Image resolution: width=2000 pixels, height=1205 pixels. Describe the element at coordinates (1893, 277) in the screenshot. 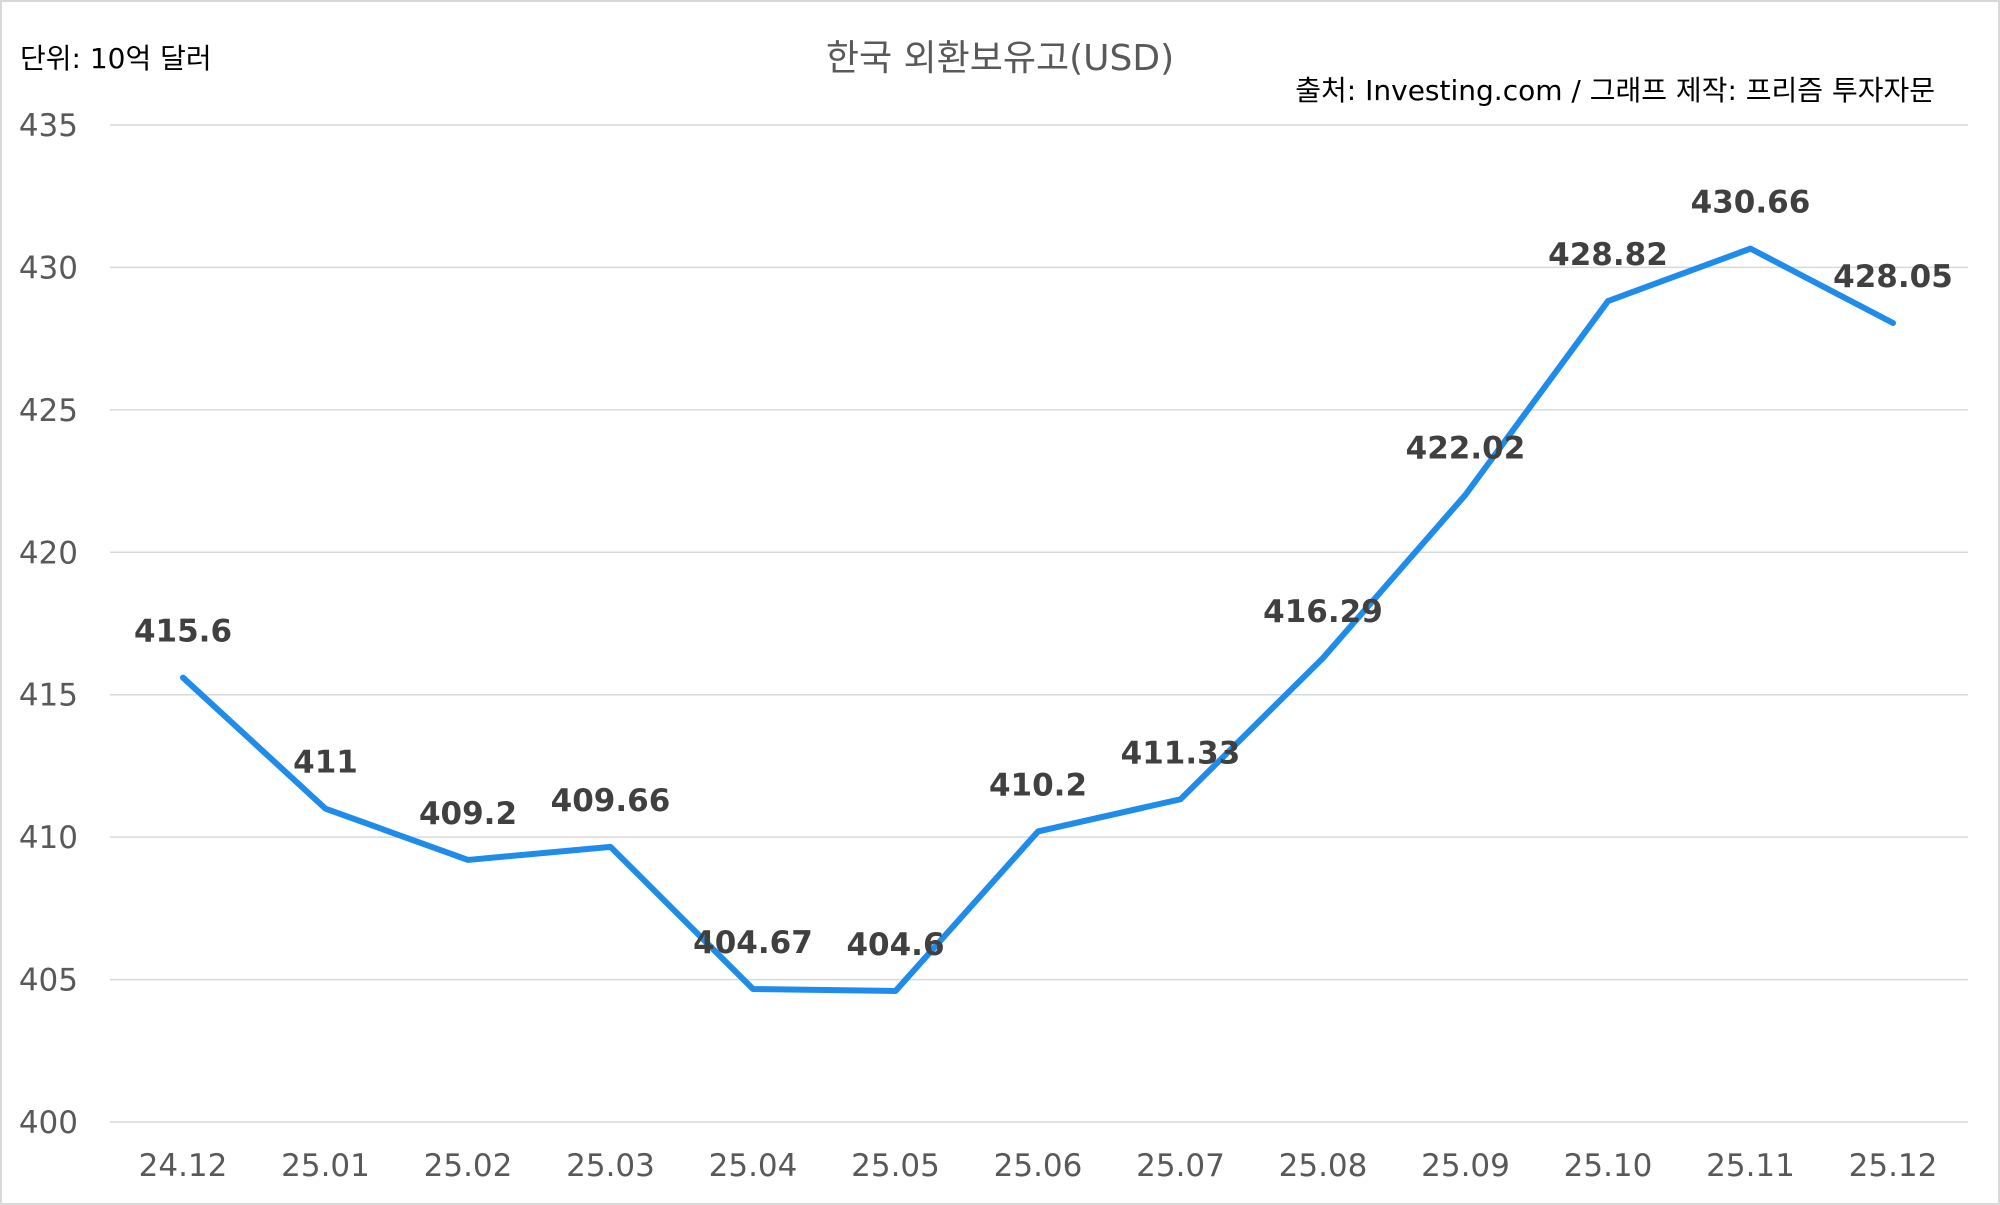

I see `data-label: 428.05` at that location.